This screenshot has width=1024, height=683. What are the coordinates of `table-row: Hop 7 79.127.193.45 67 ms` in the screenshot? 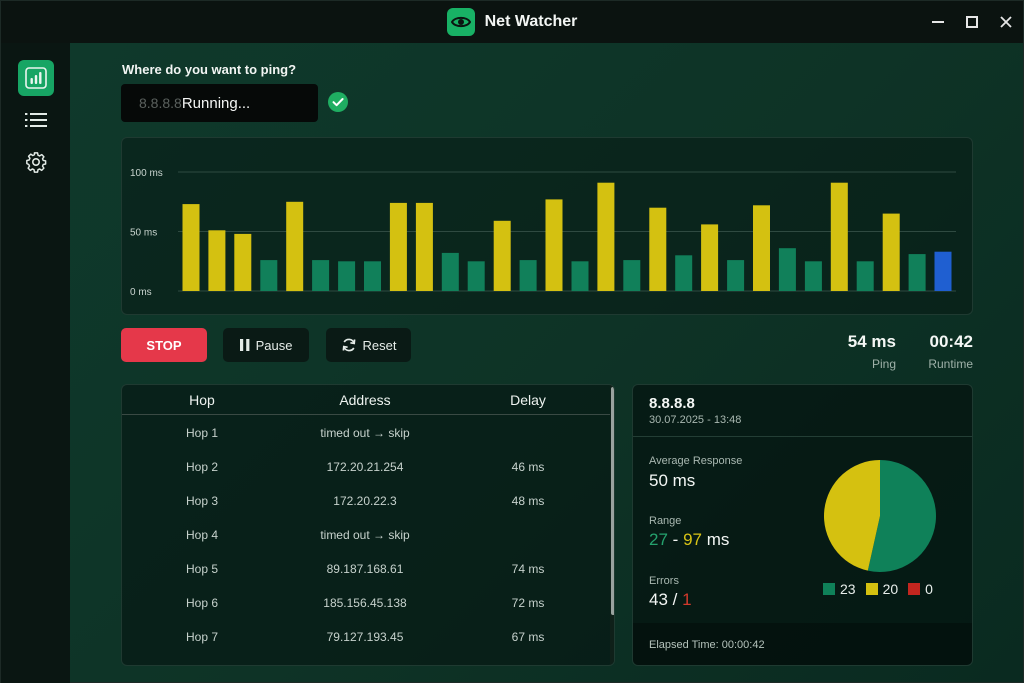 It's located at (366, 637).